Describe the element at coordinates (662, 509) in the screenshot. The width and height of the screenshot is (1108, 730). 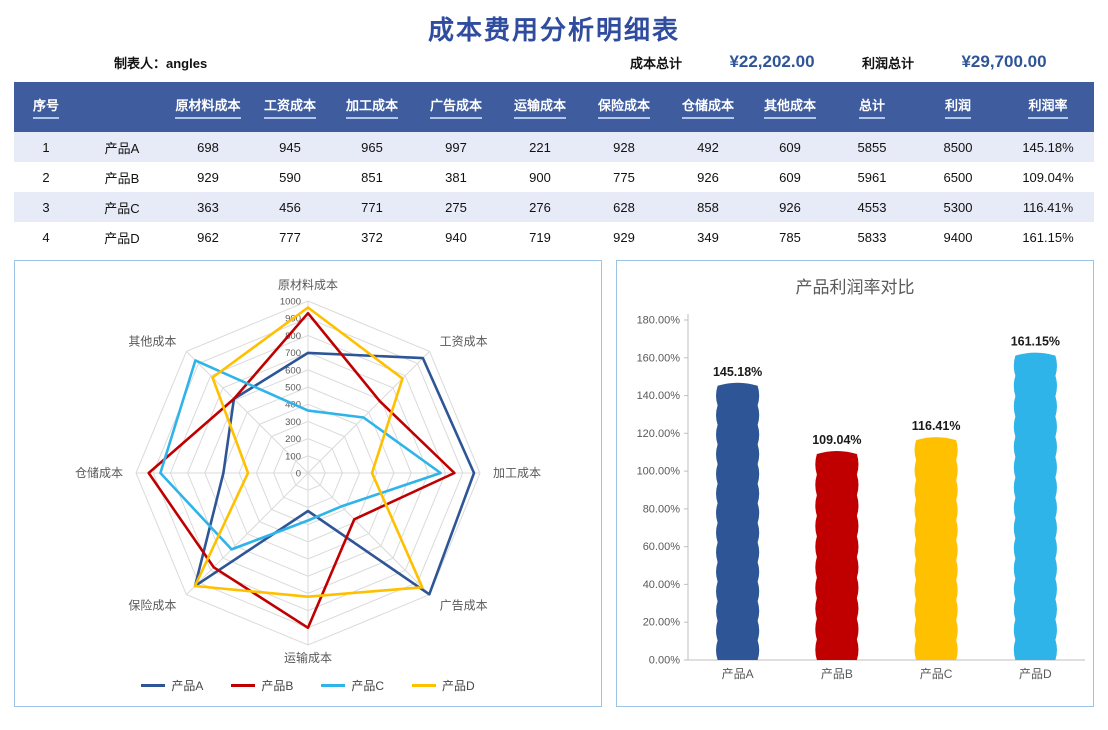
I see `bar-ytick-label: 80.00%` at that location.